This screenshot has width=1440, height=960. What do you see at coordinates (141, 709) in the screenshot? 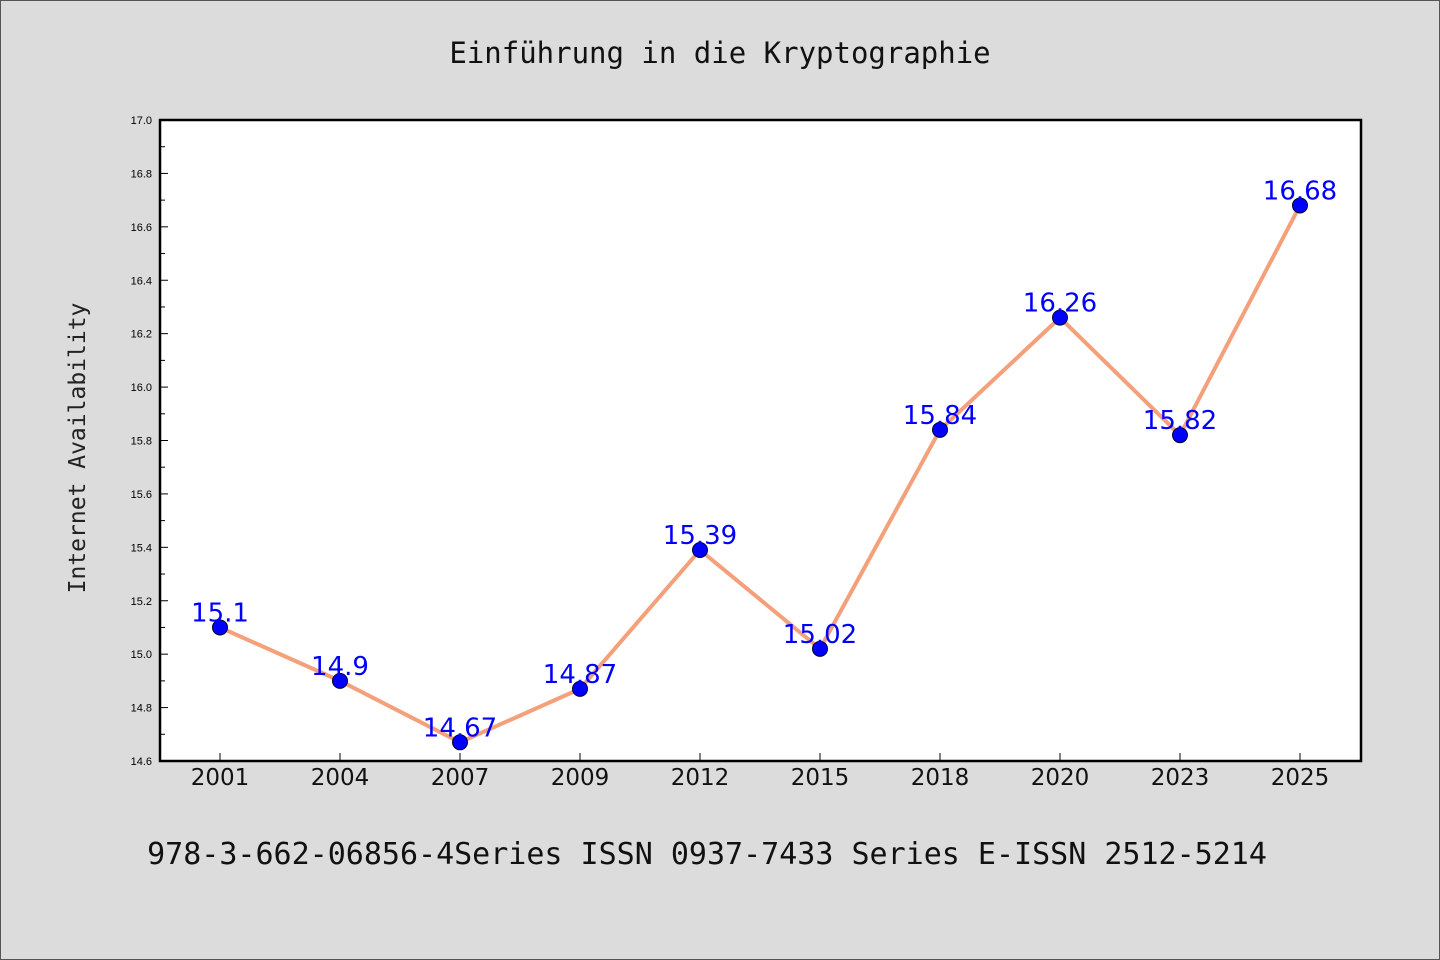
I see `y-tick-label: 14.8` at bounding box center [141, 709].